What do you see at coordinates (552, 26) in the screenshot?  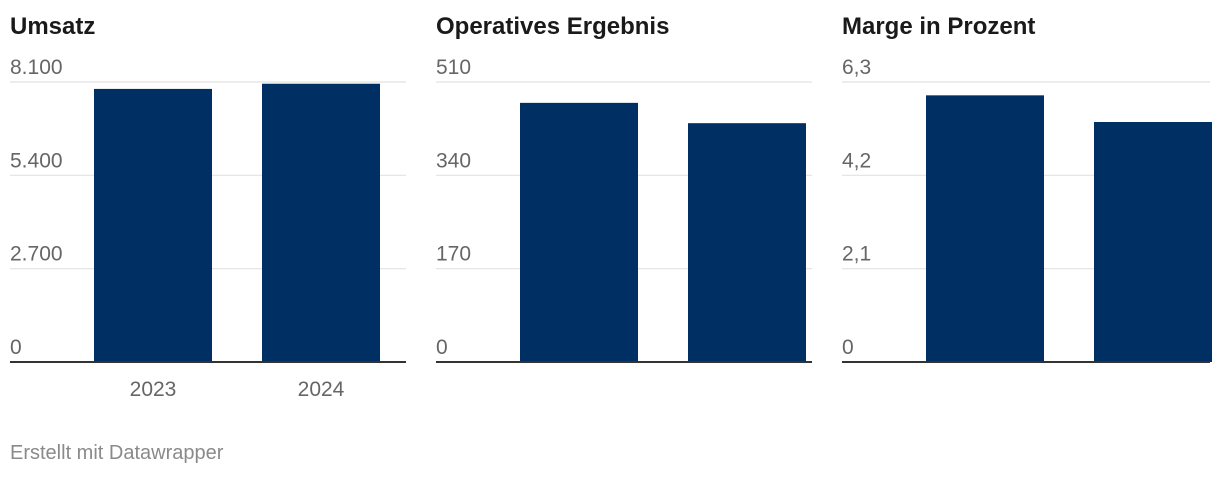 I see `chart-title: Operatives Ergebnis` at bounding box center [552, 26].